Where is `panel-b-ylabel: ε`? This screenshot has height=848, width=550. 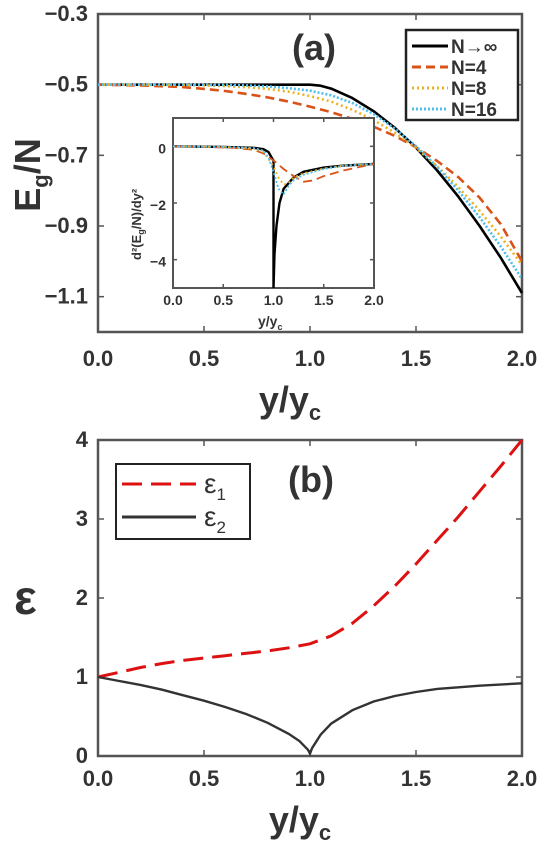
panel-b-ylabel: ε is located at coordinates (25, 598).